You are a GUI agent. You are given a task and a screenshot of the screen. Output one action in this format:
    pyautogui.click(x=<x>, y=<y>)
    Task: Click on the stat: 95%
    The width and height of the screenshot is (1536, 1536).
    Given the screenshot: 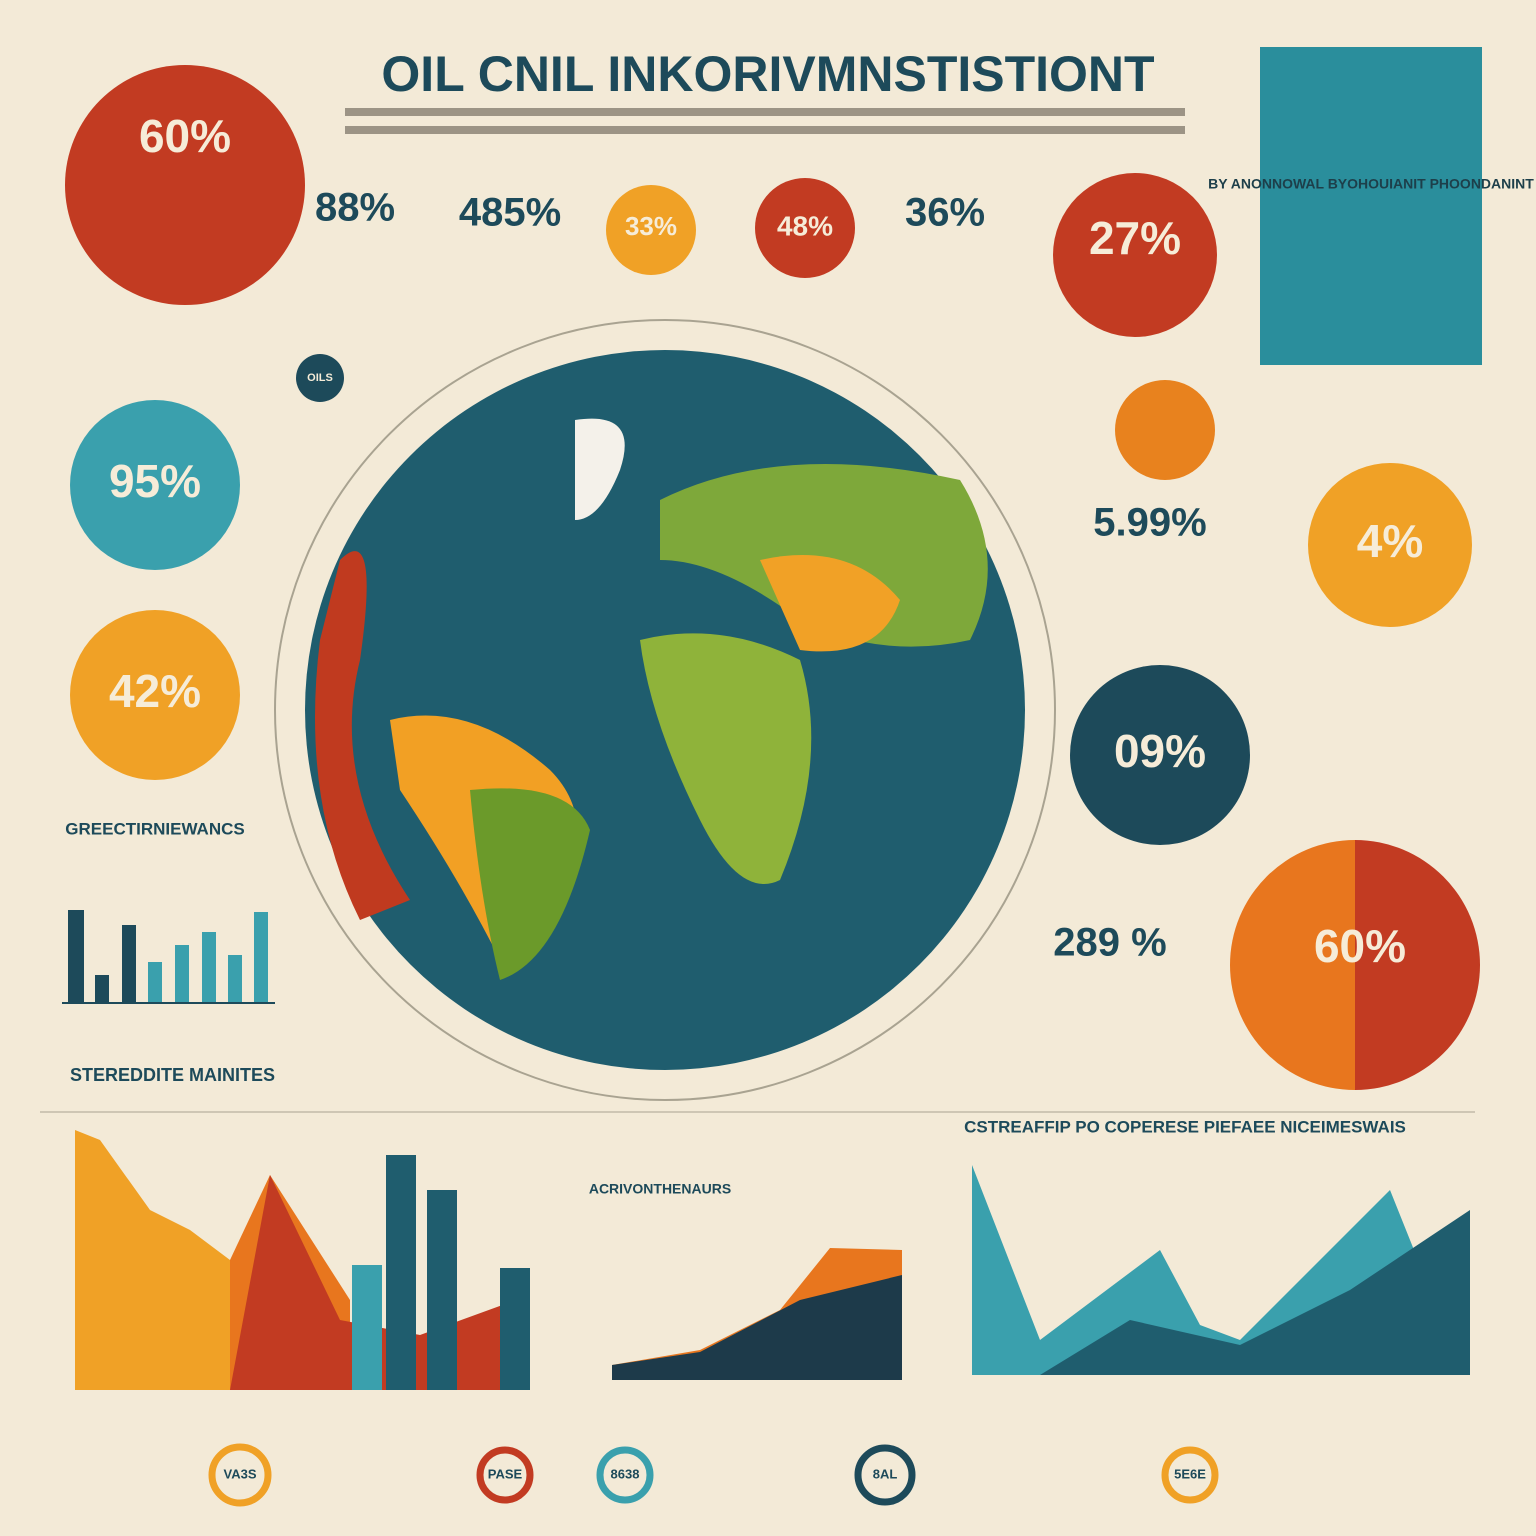 What is the action you would take?
    pyautogui.click(x=155, y=481)
    